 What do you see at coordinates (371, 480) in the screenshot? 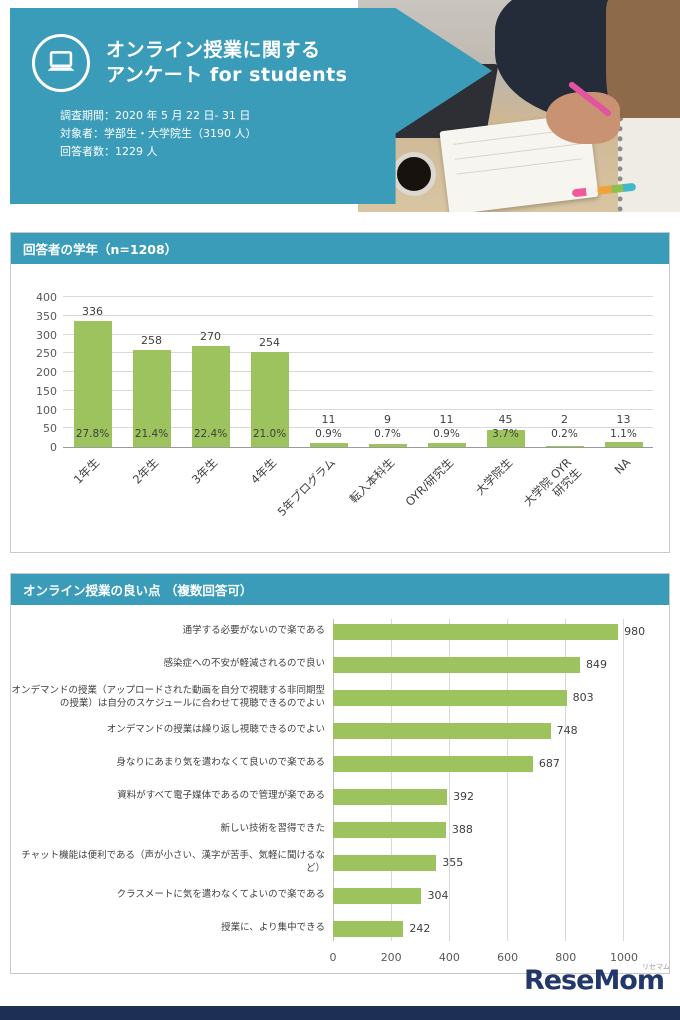
I see `x-axis-label: 転入本科生` at bounding box center [371, 480].